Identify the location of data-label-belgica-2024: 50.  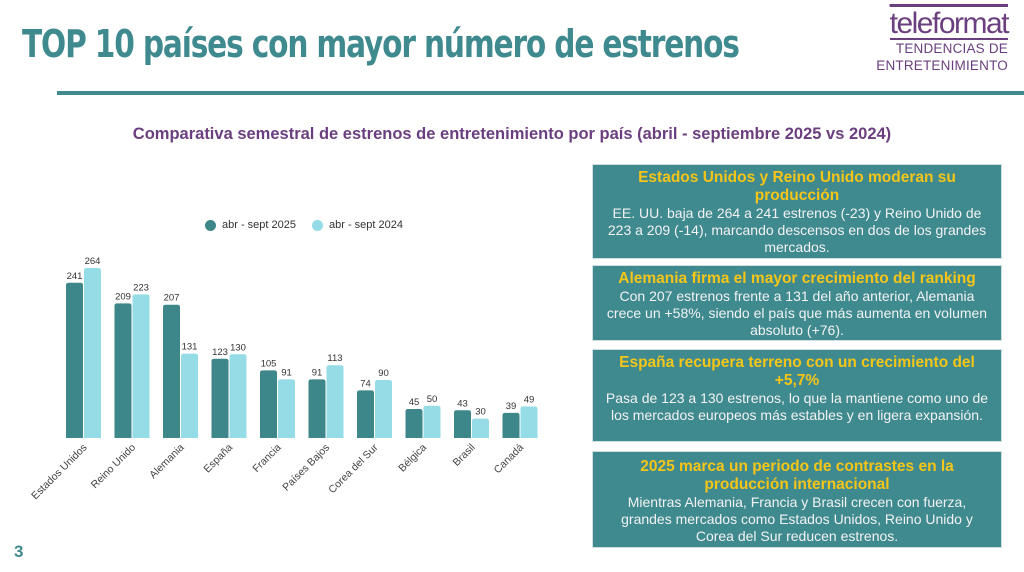
(432, 399).